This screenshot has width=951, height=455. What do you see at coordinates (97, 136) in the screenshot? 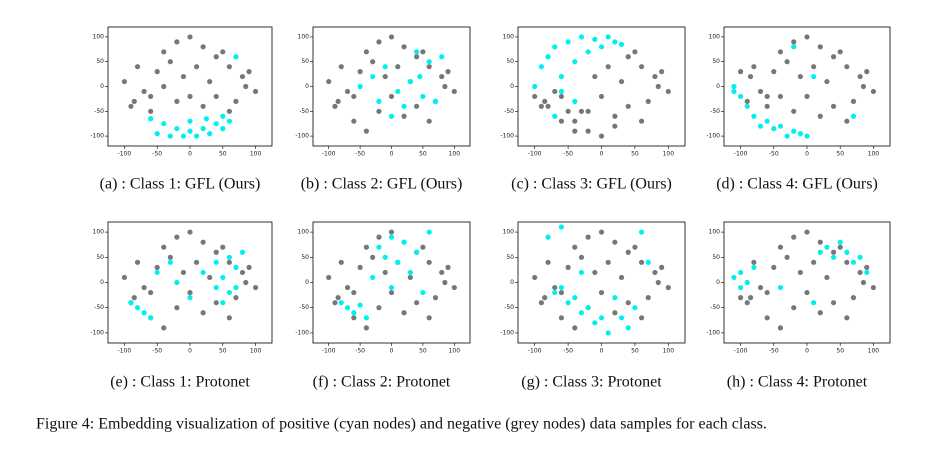
I see `y-tick-label: -100` at bounding box center [97, 136].